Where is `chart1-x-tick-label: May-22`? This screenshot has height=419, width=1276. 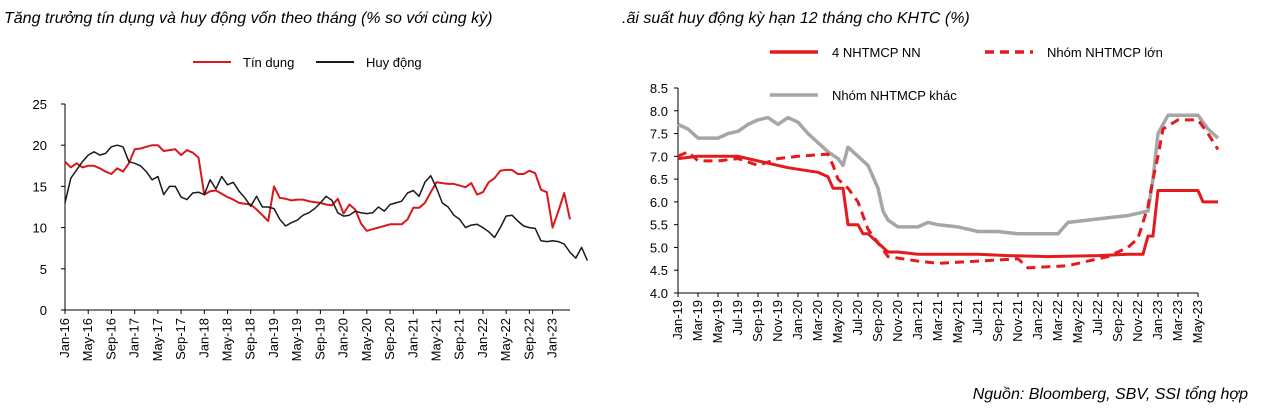
chart1-x-tick-label: May-22 is located at coordinates (505, 339).